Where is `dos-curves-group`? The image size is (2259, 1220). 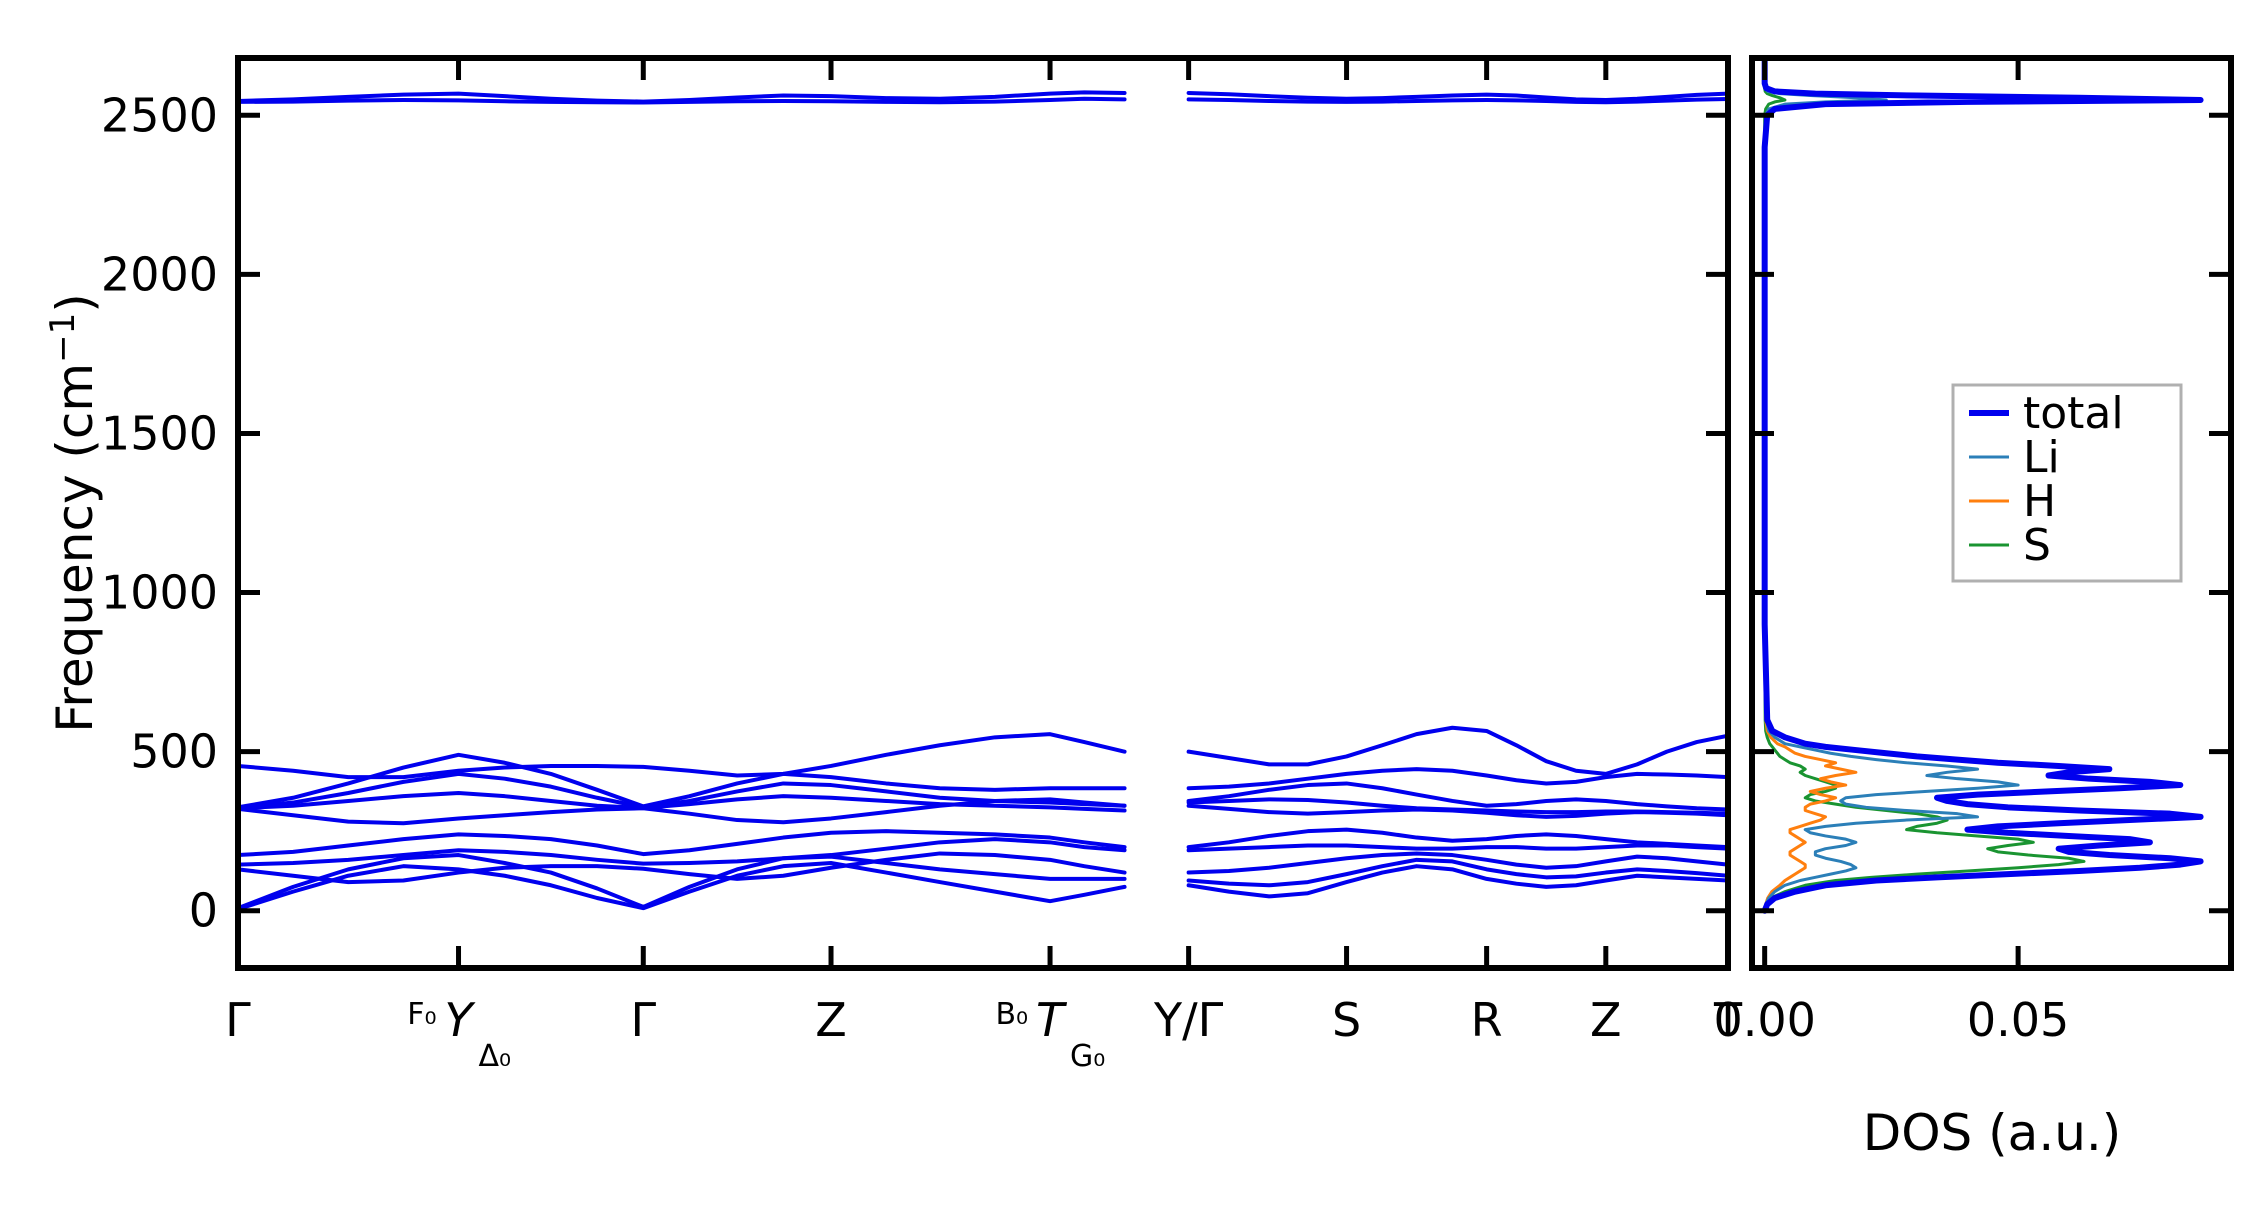 dos-curves-group is located at coordinates (1982, 486).